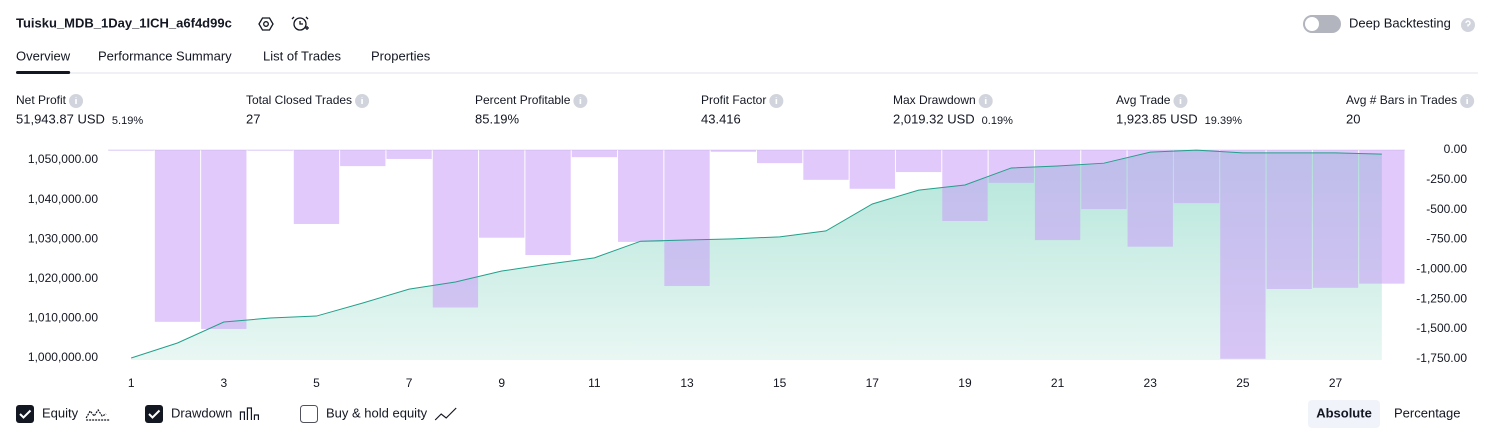 Image resolution: width=1494 pixels, height=438 pixels. Describe the element at coordinates (1446, 209) in the screenshot. I see `y2-tick-label: -500.00` at that location.